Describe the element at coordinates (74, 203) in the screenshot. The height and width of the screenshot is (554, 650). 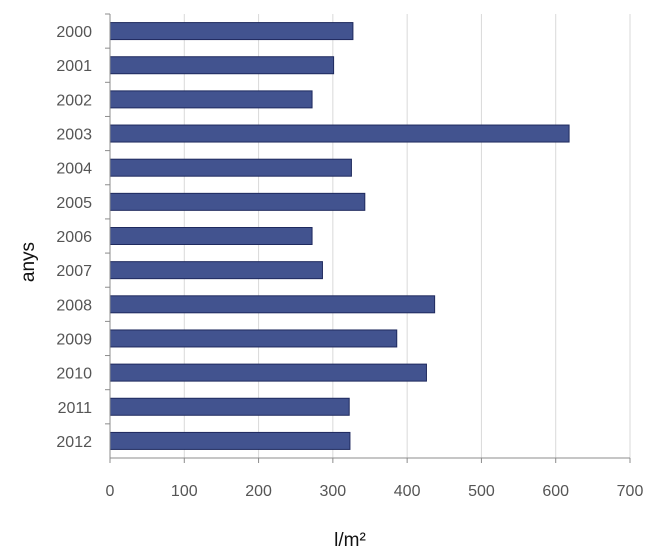
I see `y-tick-label: 2005` at that location.